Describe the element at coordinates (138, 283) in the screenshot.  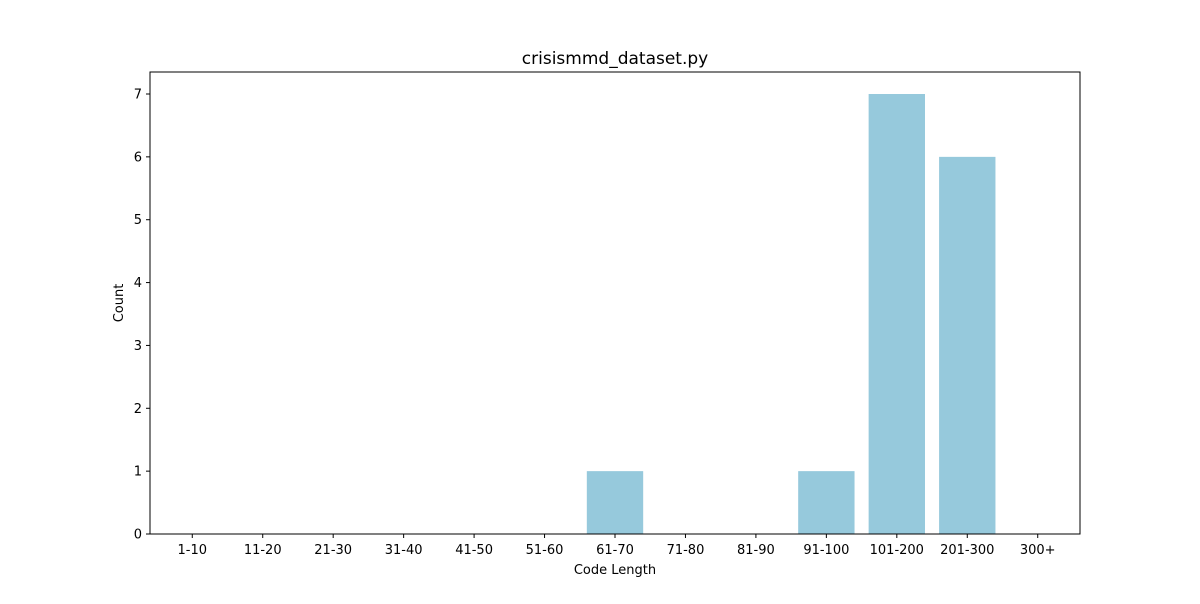
I see `y-tick-label: 4` at that location.